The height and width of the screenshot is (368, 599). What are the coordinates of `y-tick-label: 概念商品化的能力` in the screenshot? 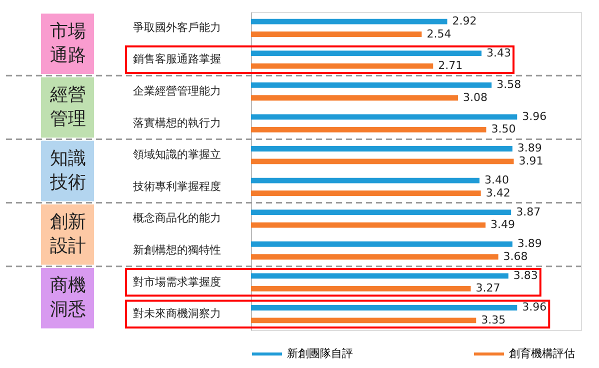 It's located at (177, 218).